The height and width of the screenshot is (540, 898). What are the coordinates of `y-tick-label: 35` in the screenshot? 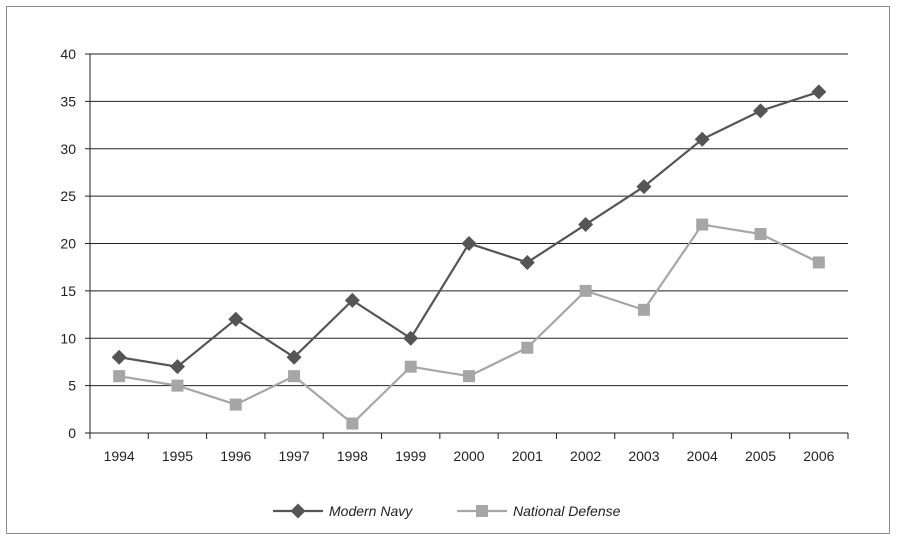 It's located at (68, 101).